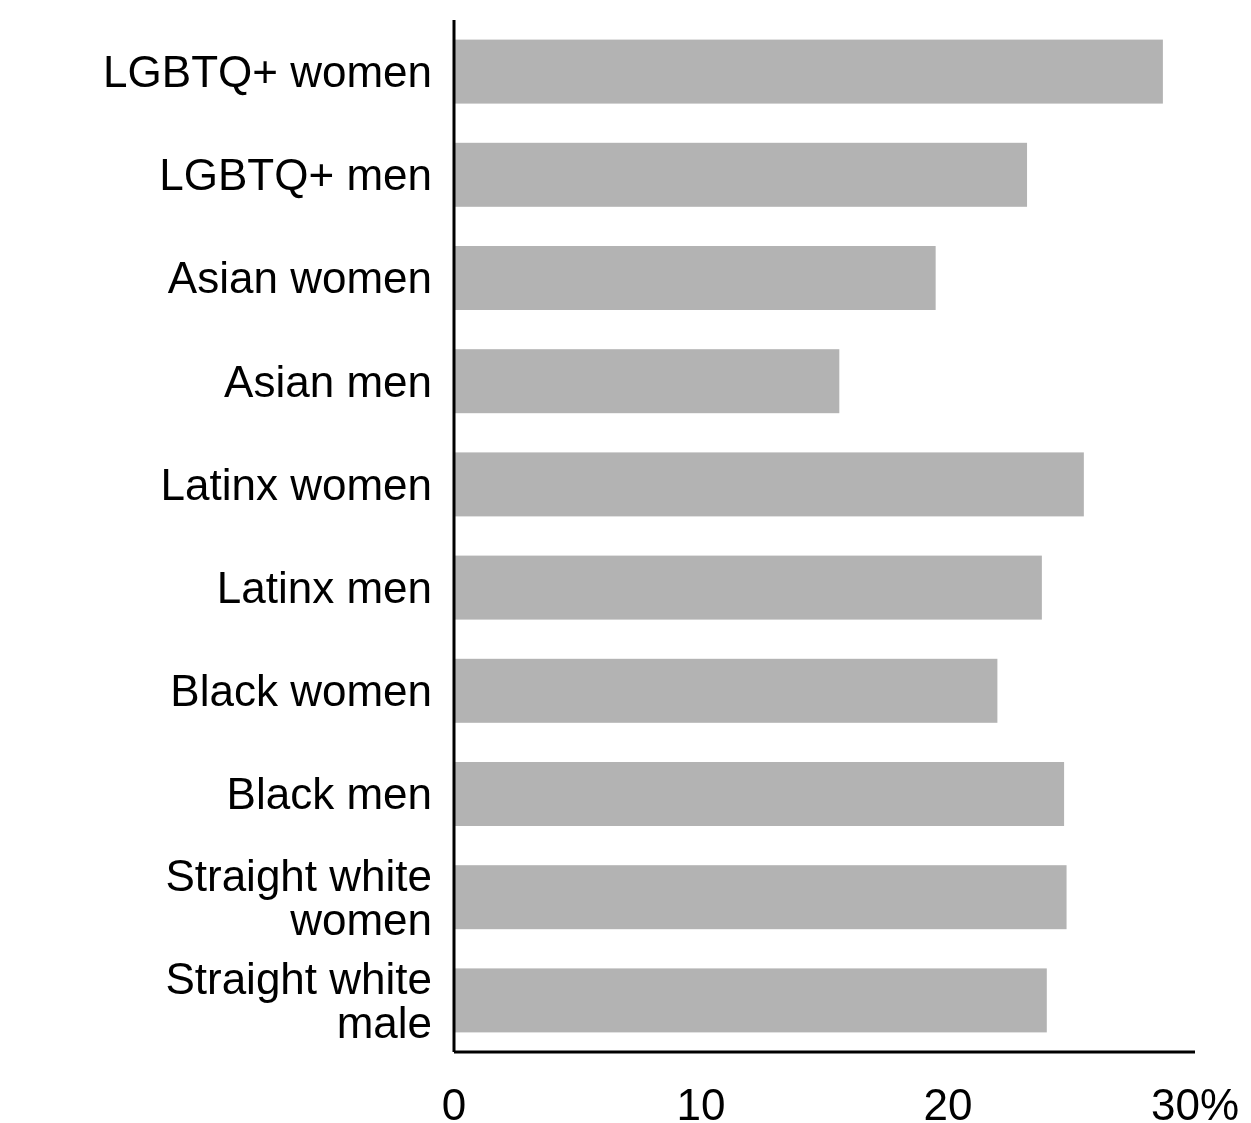  I want to click on y-tick-label: Asian women, so click(299, 278).